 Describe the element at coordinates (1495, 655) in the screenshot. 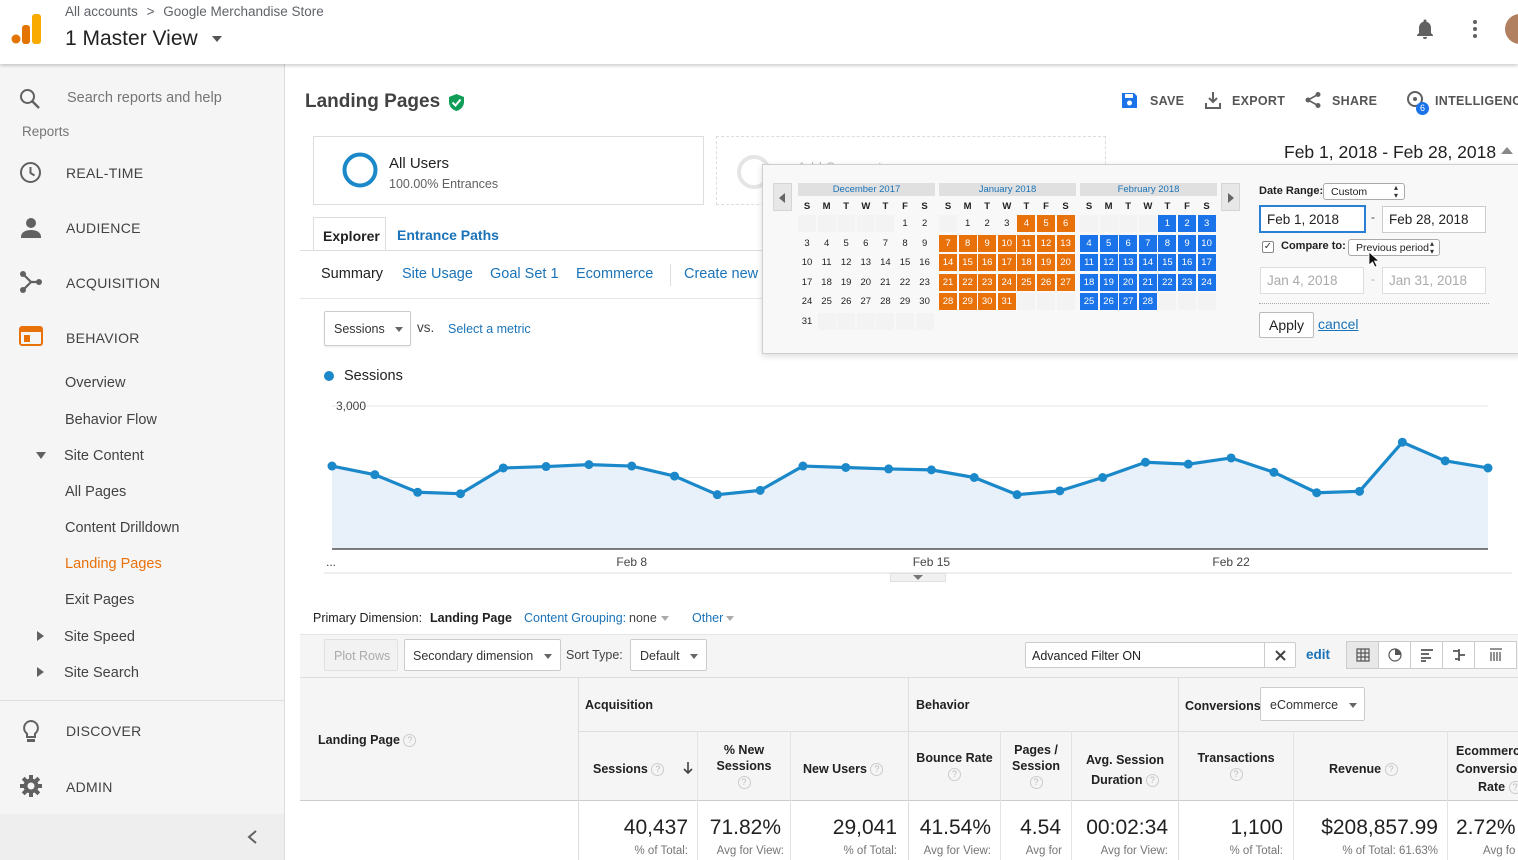

I see `pivot-view-icon` at that location.